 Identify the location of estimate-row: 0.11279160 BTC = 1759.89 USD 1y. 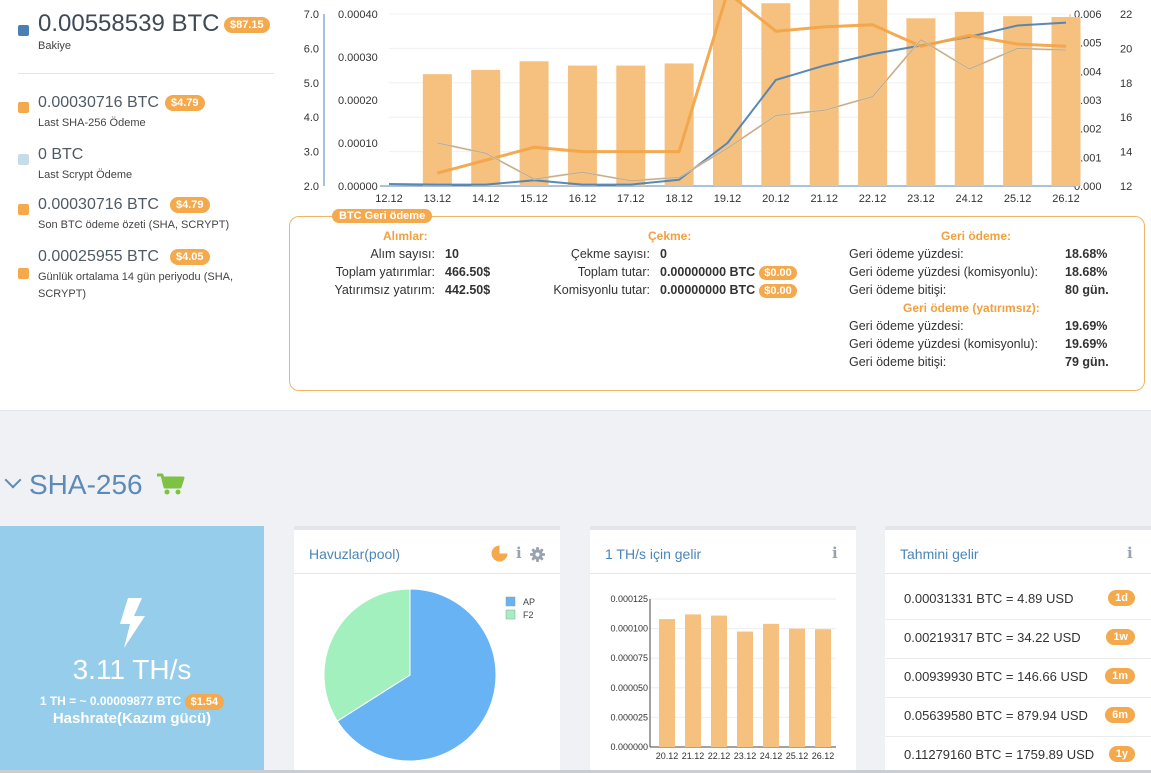
(1018, 755).